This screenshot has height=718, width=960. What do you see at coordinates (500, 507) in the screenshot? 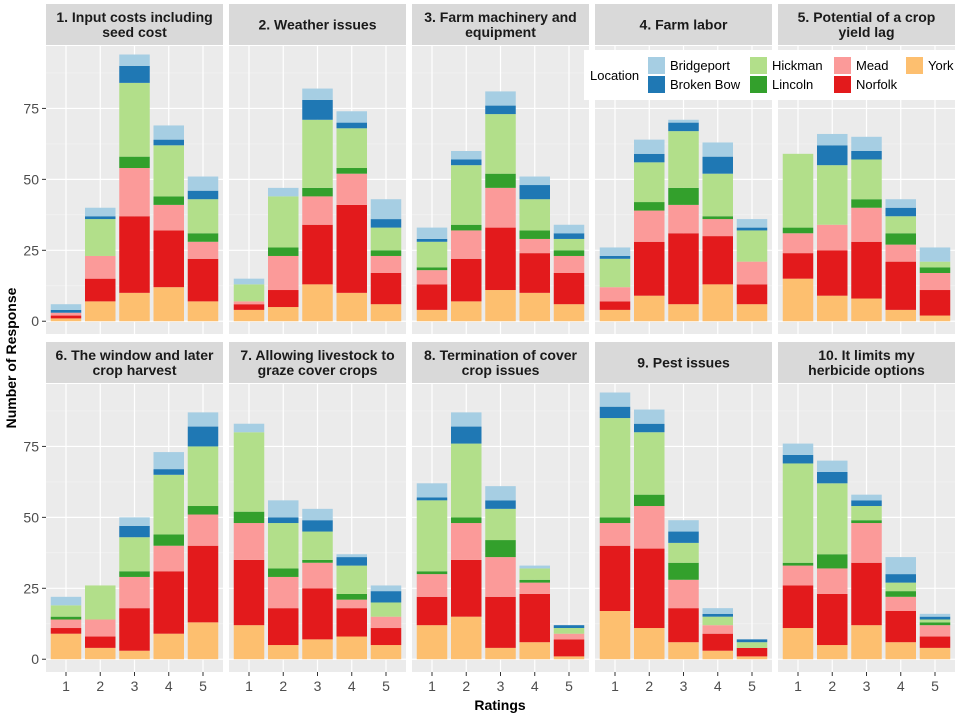
I see `facet-panel: 8. Termination of cover crop issues` at bounding box center [500, 507].